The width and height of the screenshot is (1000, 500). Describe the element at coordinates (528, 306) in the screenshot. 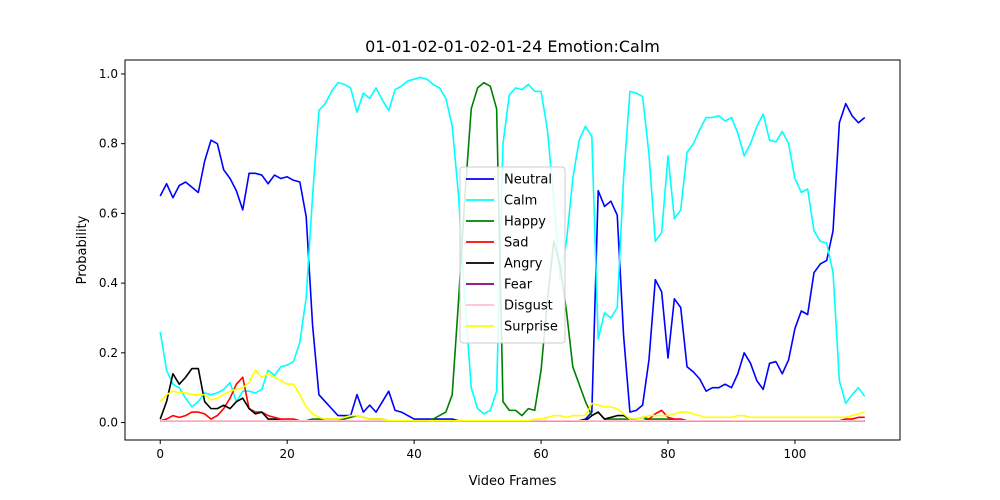

I see `legend-label-disgust: Disgust` at that location.